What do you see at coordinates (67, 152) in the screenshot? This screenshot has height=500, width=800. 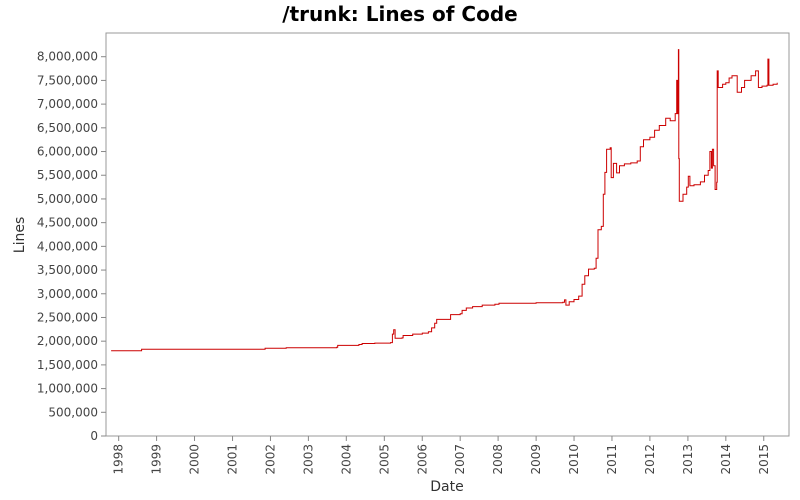 I see `y-tick-label: 6,000,000` at bounding box center [67, 152].